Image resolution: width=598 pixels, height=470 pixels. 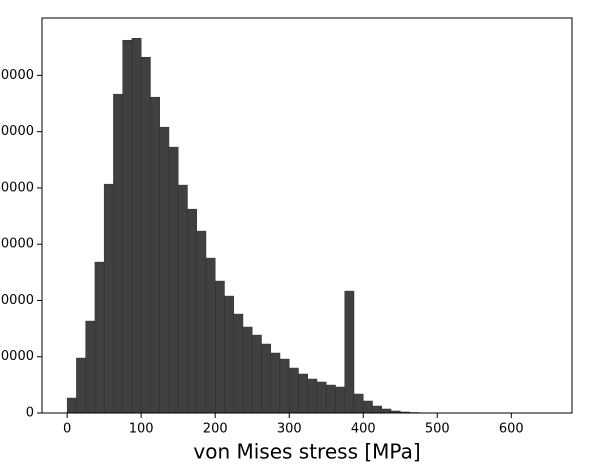 I want to click on x-tick-label: 200, so click(x=215, y=429).